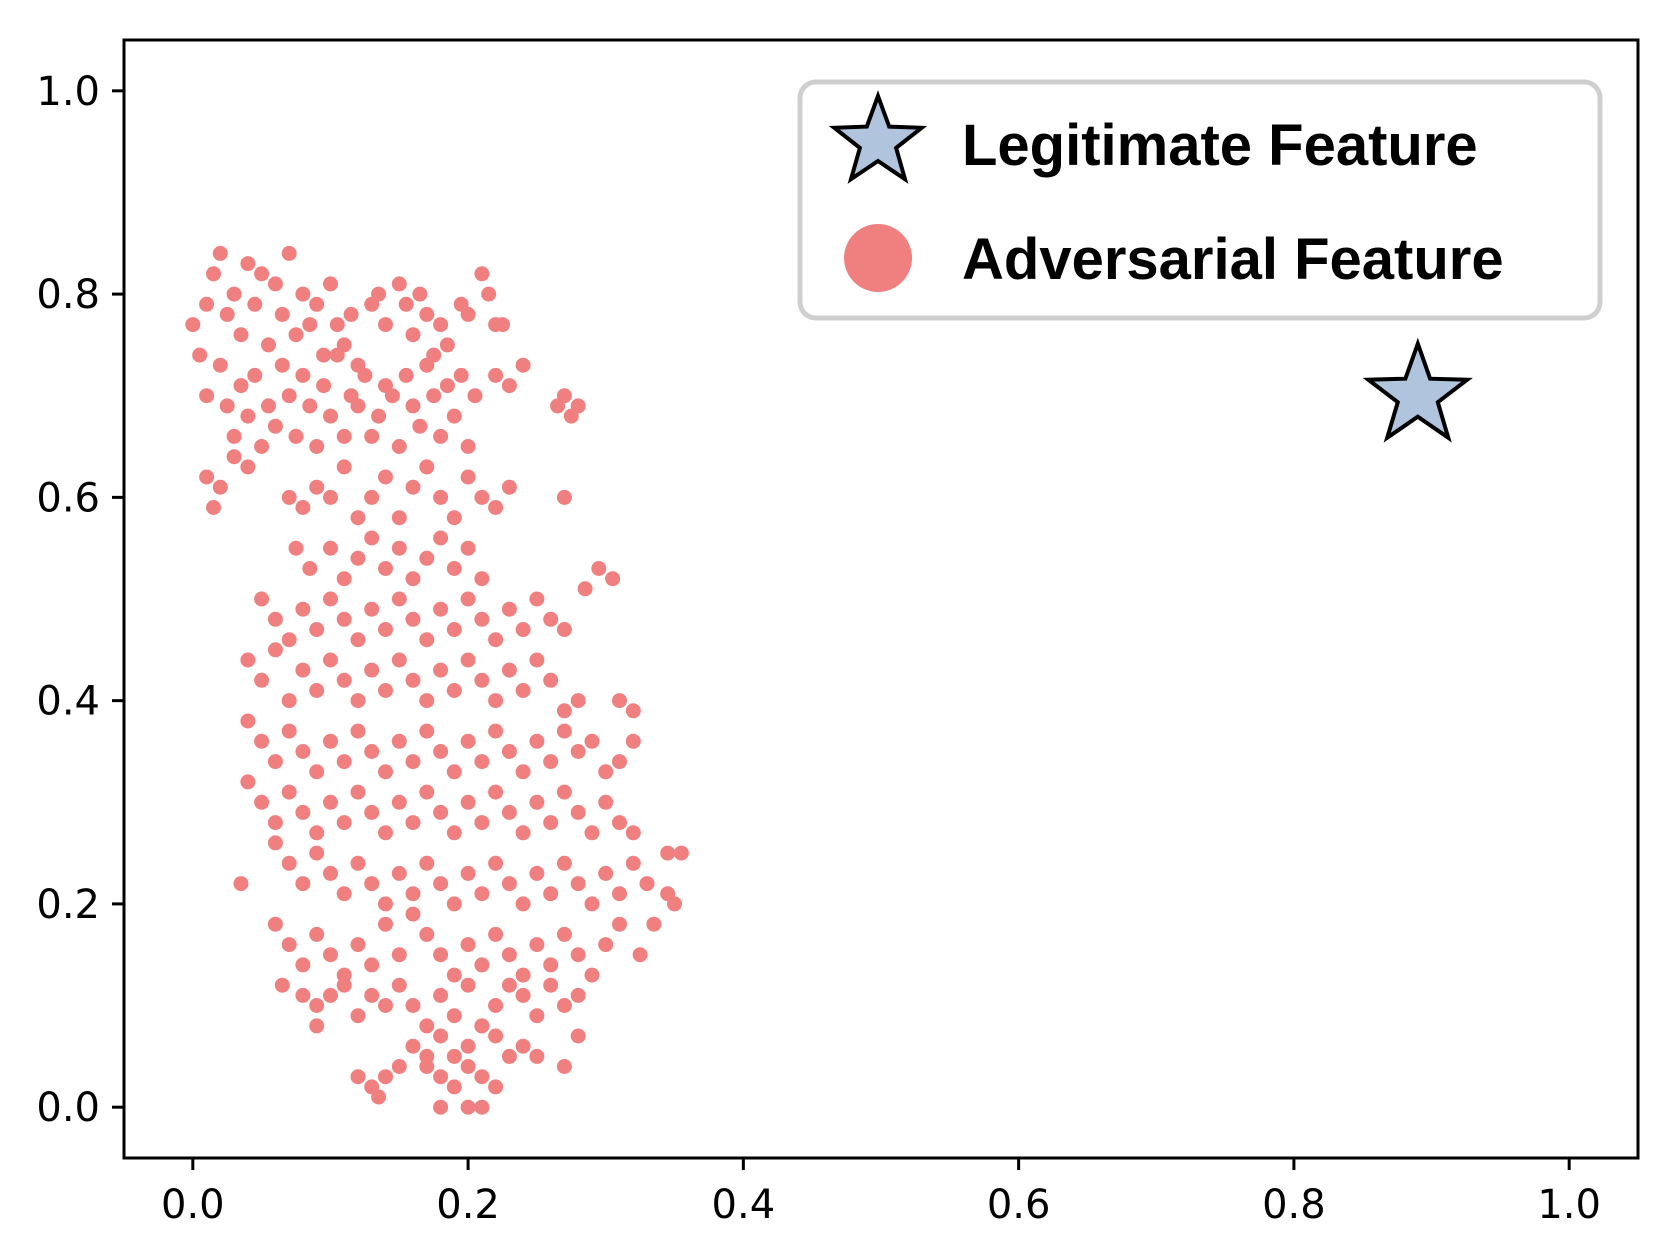 The image size is (1662, 1245). What do you see at coordinates (878, 137) in the screenshot?
I see `legend-star-icon` at bounding box center [878, 137].